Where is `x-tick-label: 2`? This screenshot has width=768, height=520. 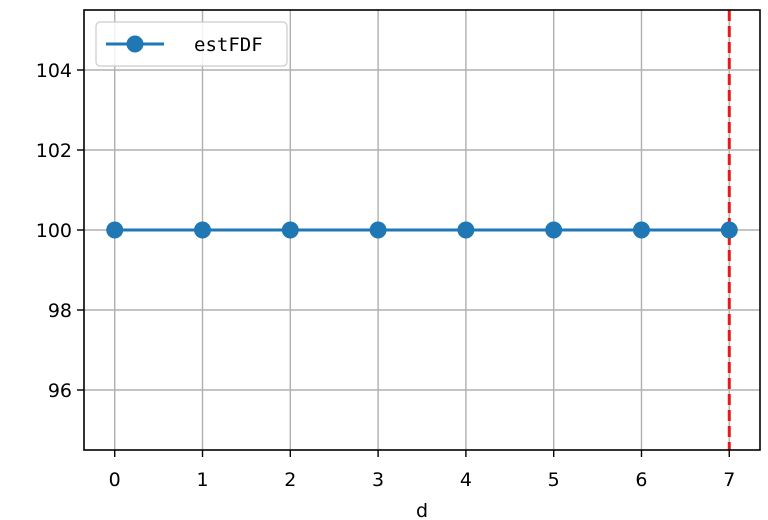
x-tick-label: 2 is located at coordinates (290, 480).